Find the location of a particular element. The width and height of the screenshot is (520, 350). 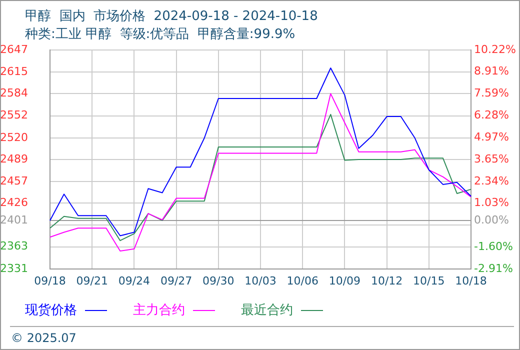

y-tick-label: 2489 is located at coordinates (14, 159).